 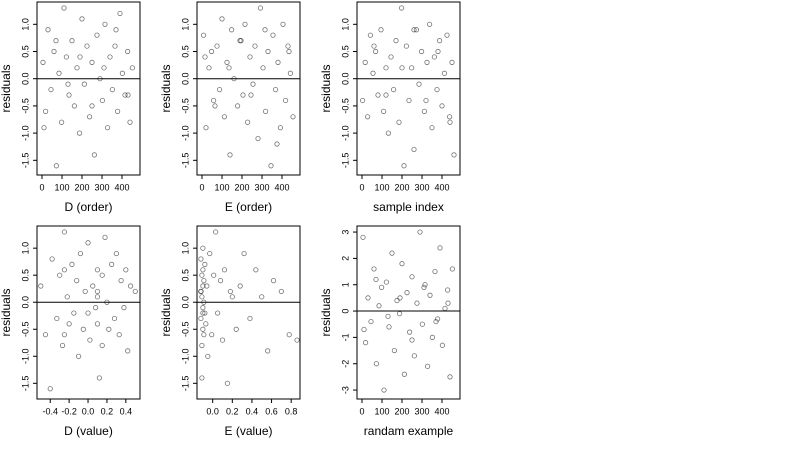 I want to click on x-axis-label: D (order), so click(x=88, y=207).